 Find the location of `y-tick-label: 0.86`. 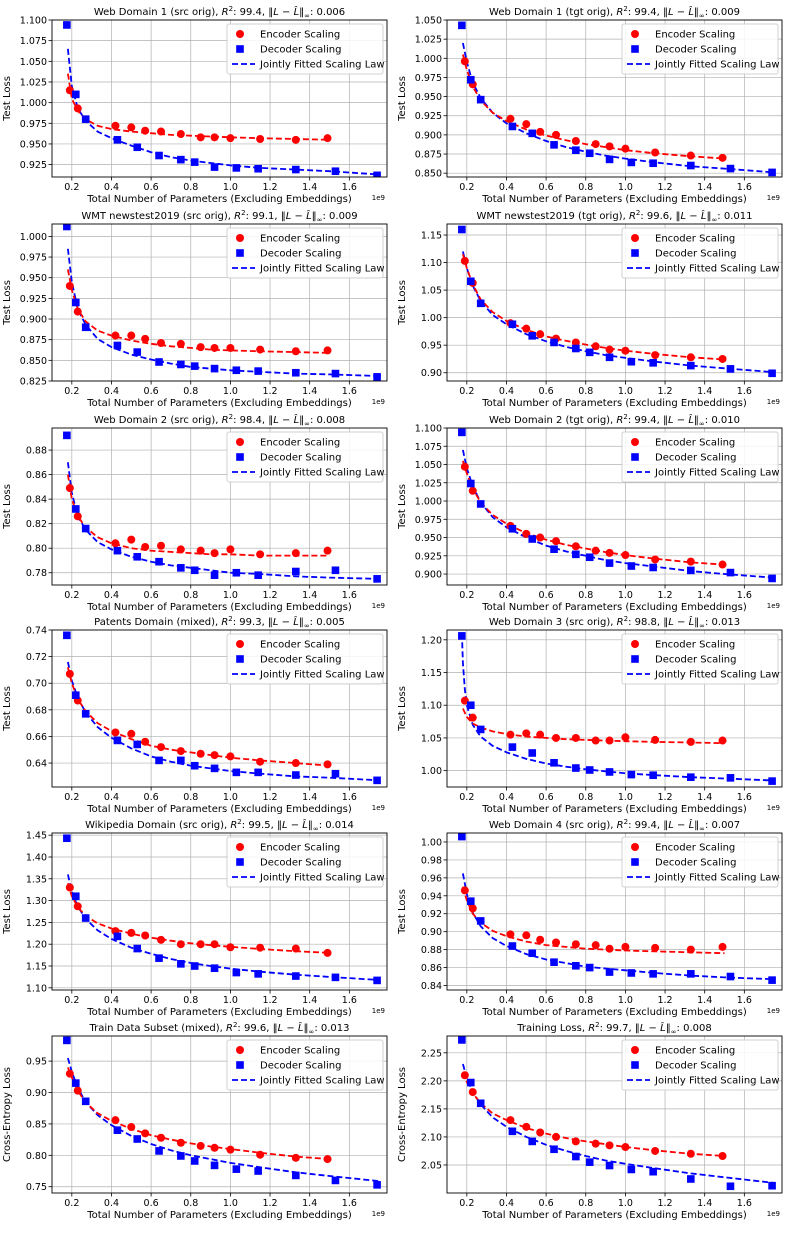

y-tick-label: 0.86 is located at coordinates (431, 968).